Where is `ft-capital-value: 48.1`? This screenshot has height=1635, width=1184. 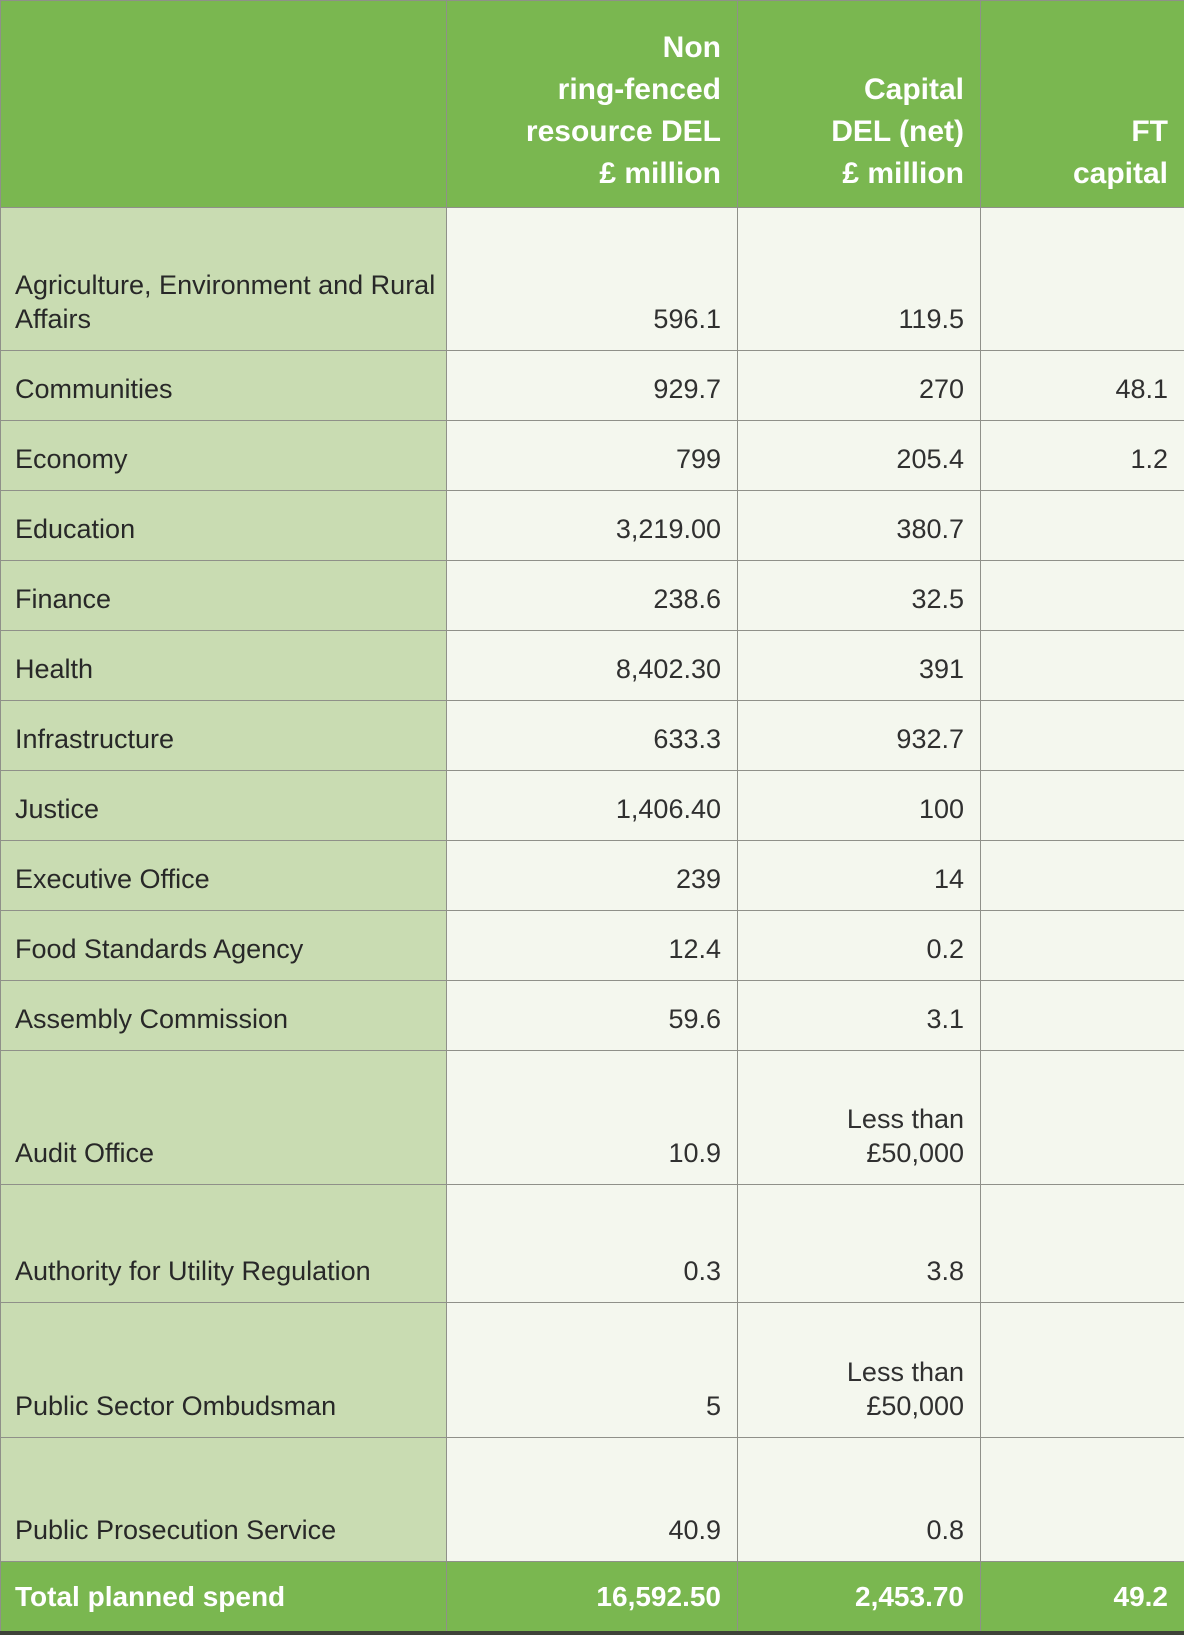 ft-capital-value: 48.1 is located at coordinates (1082, 386).